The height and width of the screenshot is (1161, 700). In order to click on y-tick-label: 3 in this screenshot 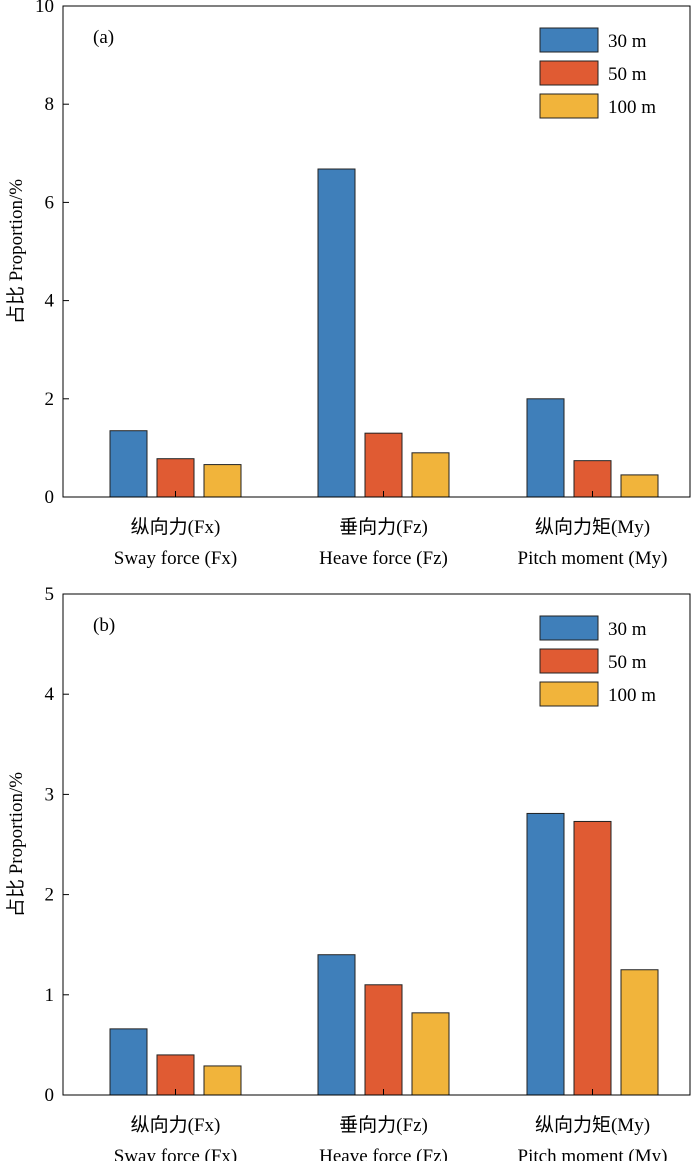, I will do `click(50, 794)`.